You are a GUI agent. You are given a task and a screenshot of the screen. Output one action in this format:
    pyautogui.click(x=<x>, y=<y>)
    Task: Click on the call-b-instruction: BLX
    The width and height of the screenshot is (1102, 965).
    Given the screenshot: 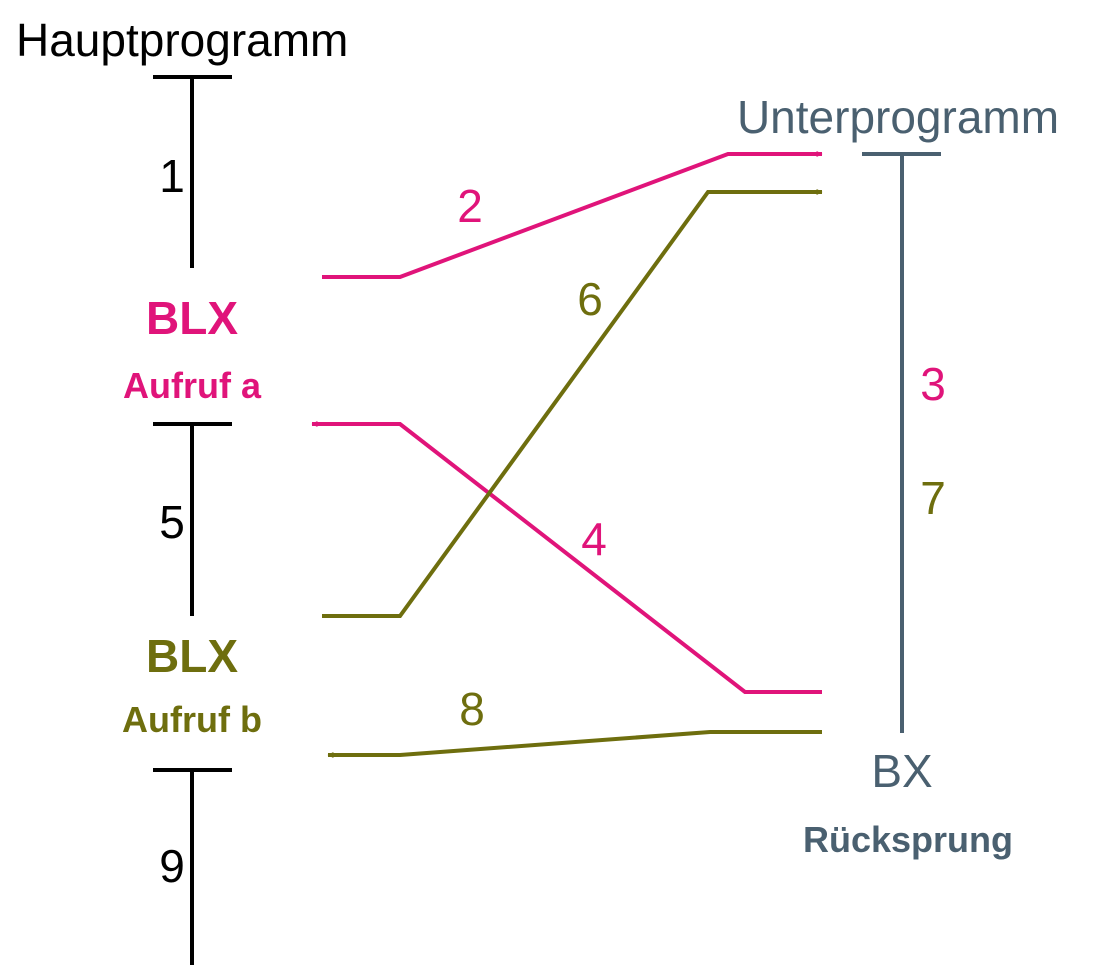 What is the action you would take?
    pyautogui.click(x=192, y=656)
    